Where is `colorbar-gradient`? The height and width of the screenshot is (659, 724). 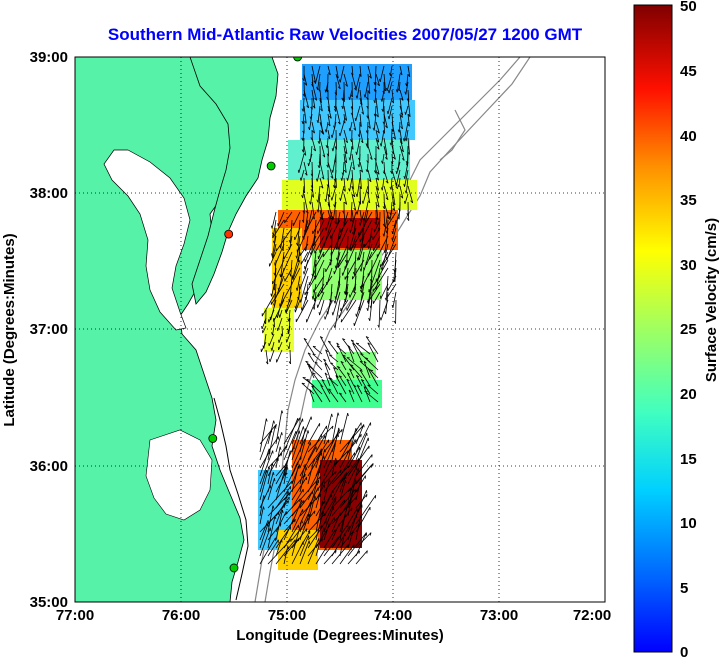
colorbar-gradient is located at coordinates (653, 328).